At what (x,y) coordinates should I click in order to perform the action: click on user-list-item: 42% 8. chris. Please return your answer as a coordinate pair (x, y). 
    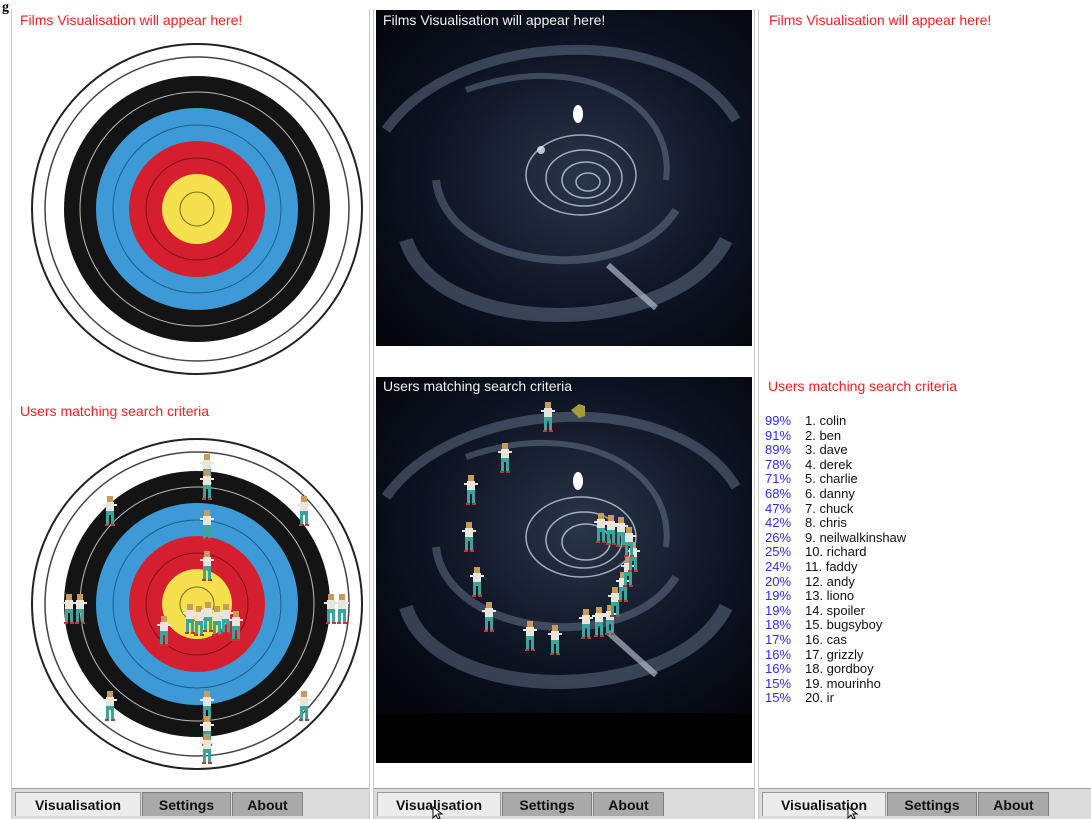
    Looking at the image, I should click on (835, 523).